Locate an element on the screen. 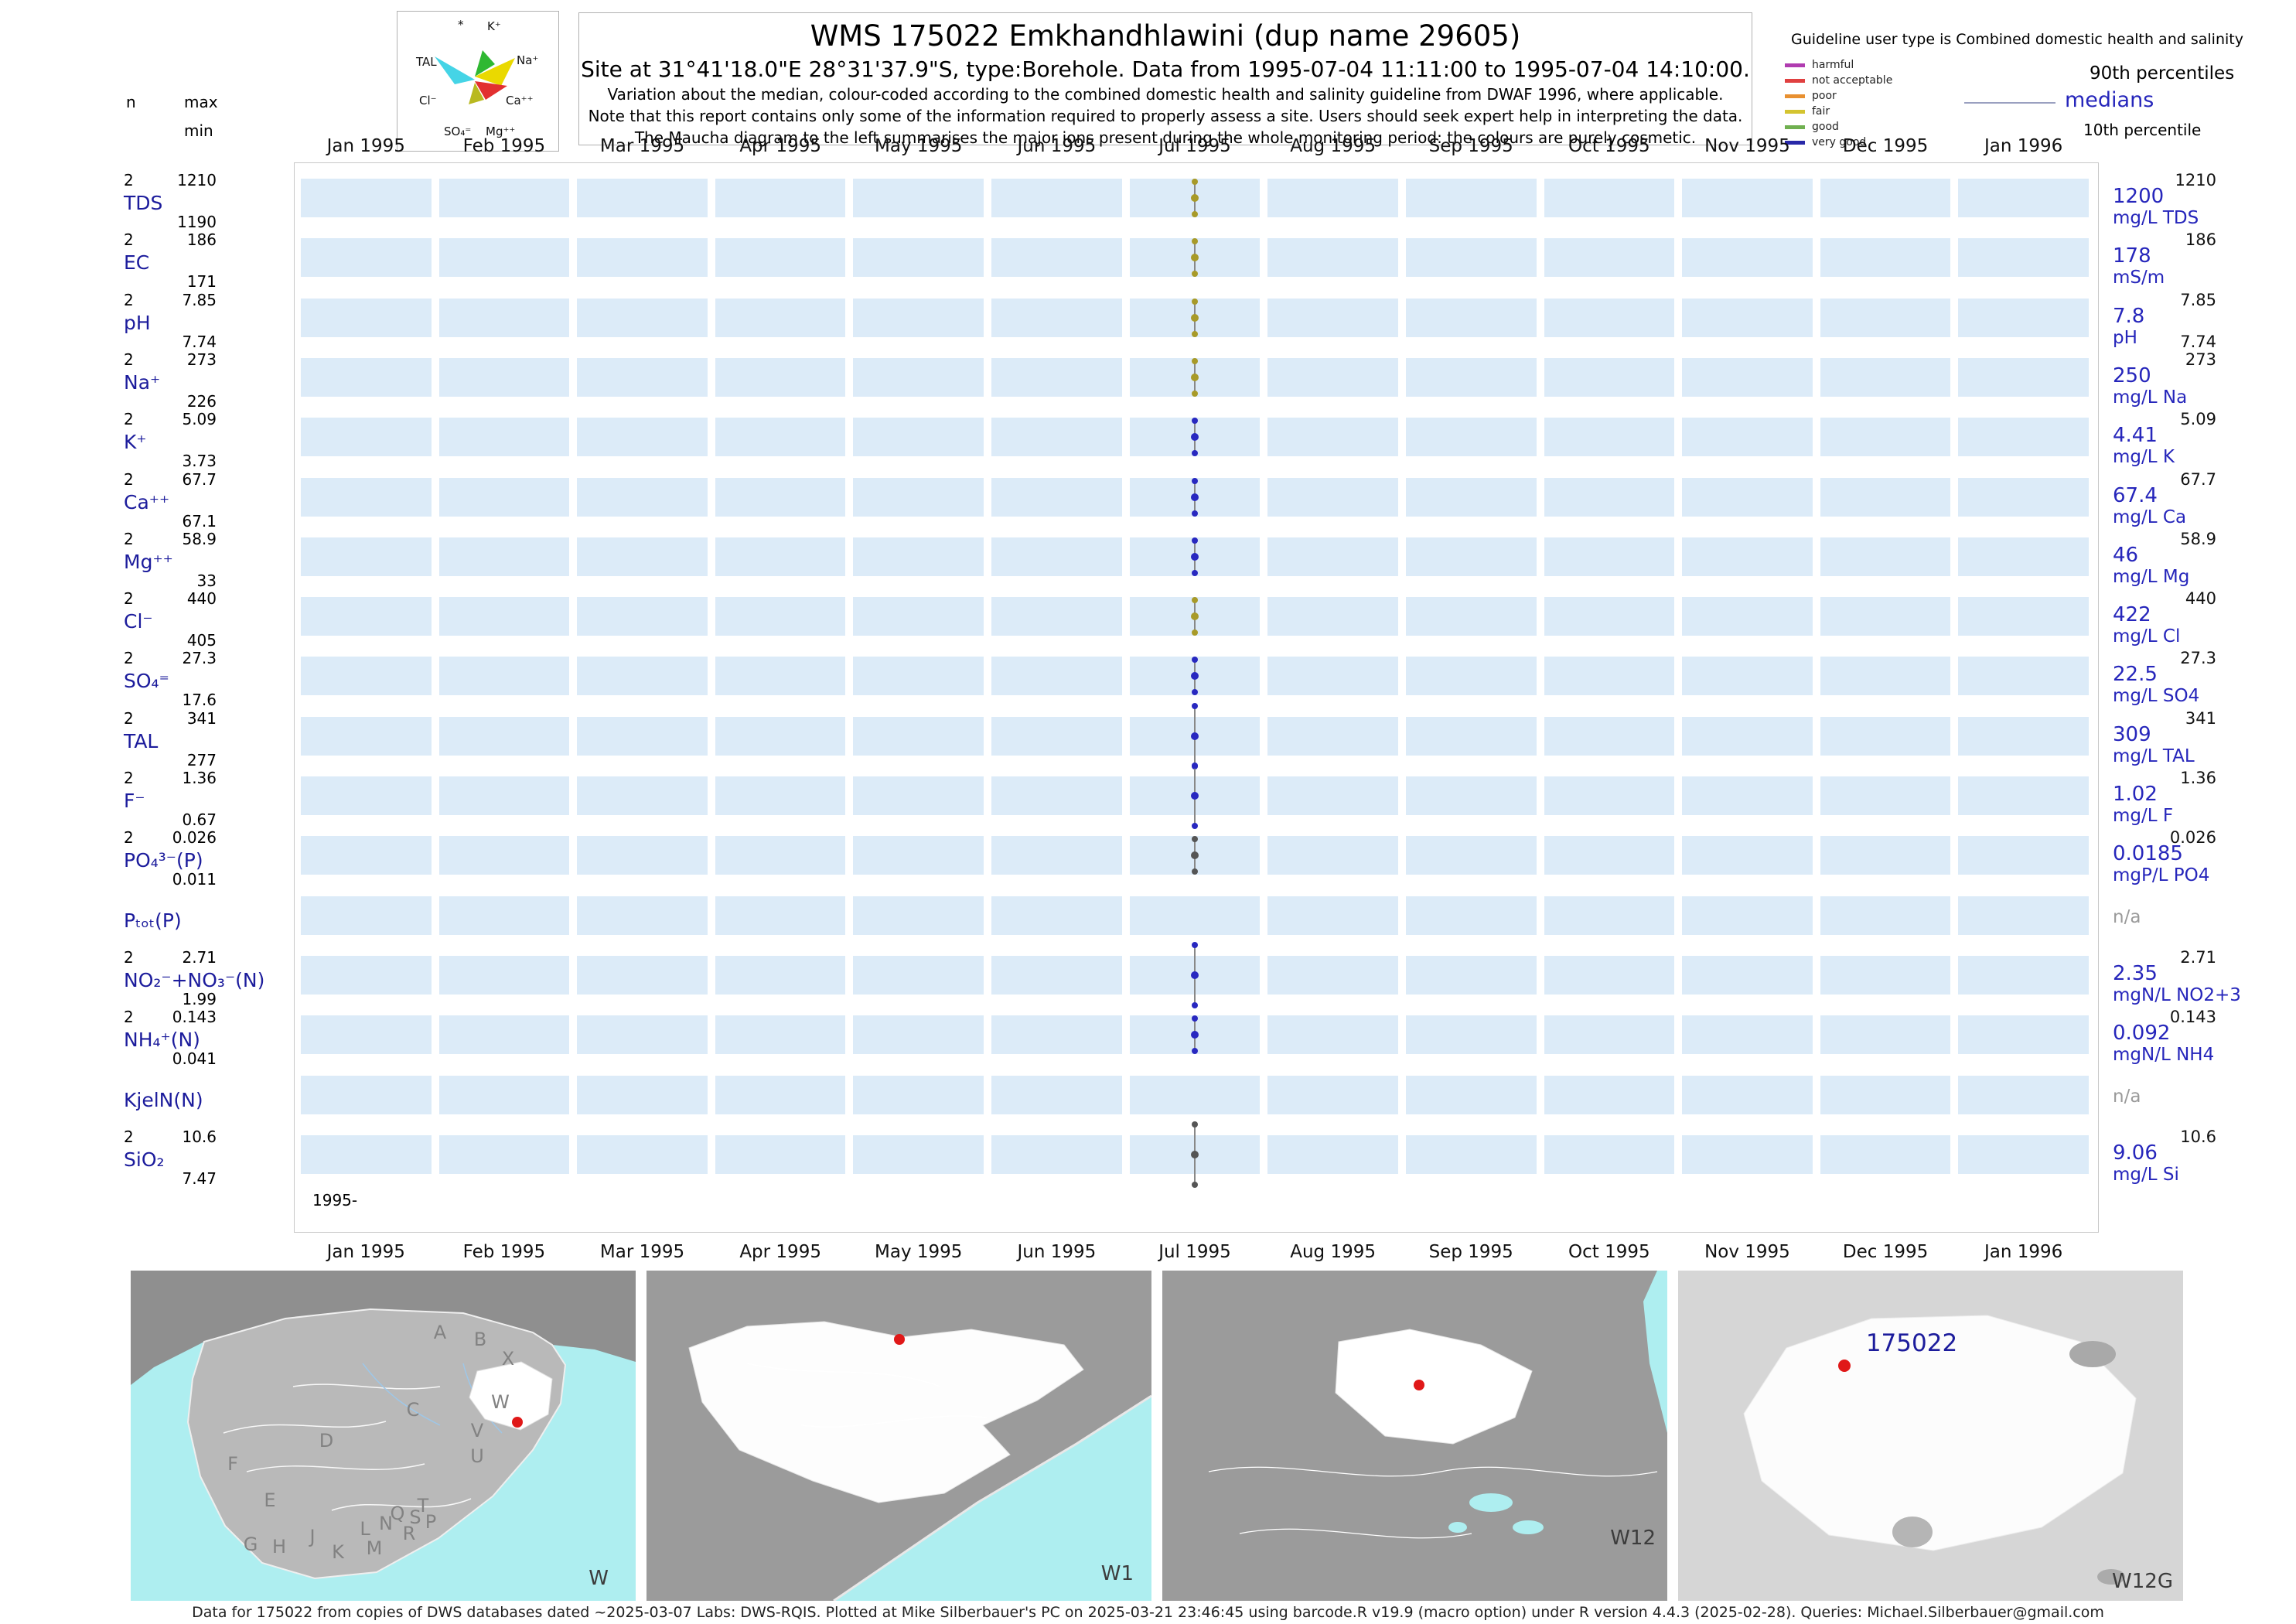  parameter-label: PO₄³⁻(P) is located at coordinates (163, 860).